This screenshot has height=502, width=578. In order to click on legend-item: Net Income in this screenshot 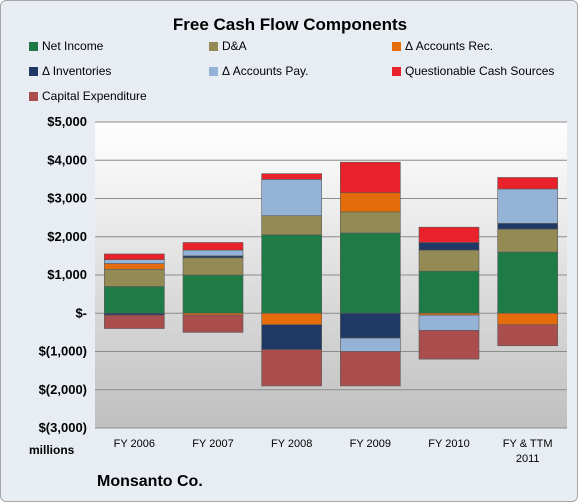, I will do `click(66, 46)`.